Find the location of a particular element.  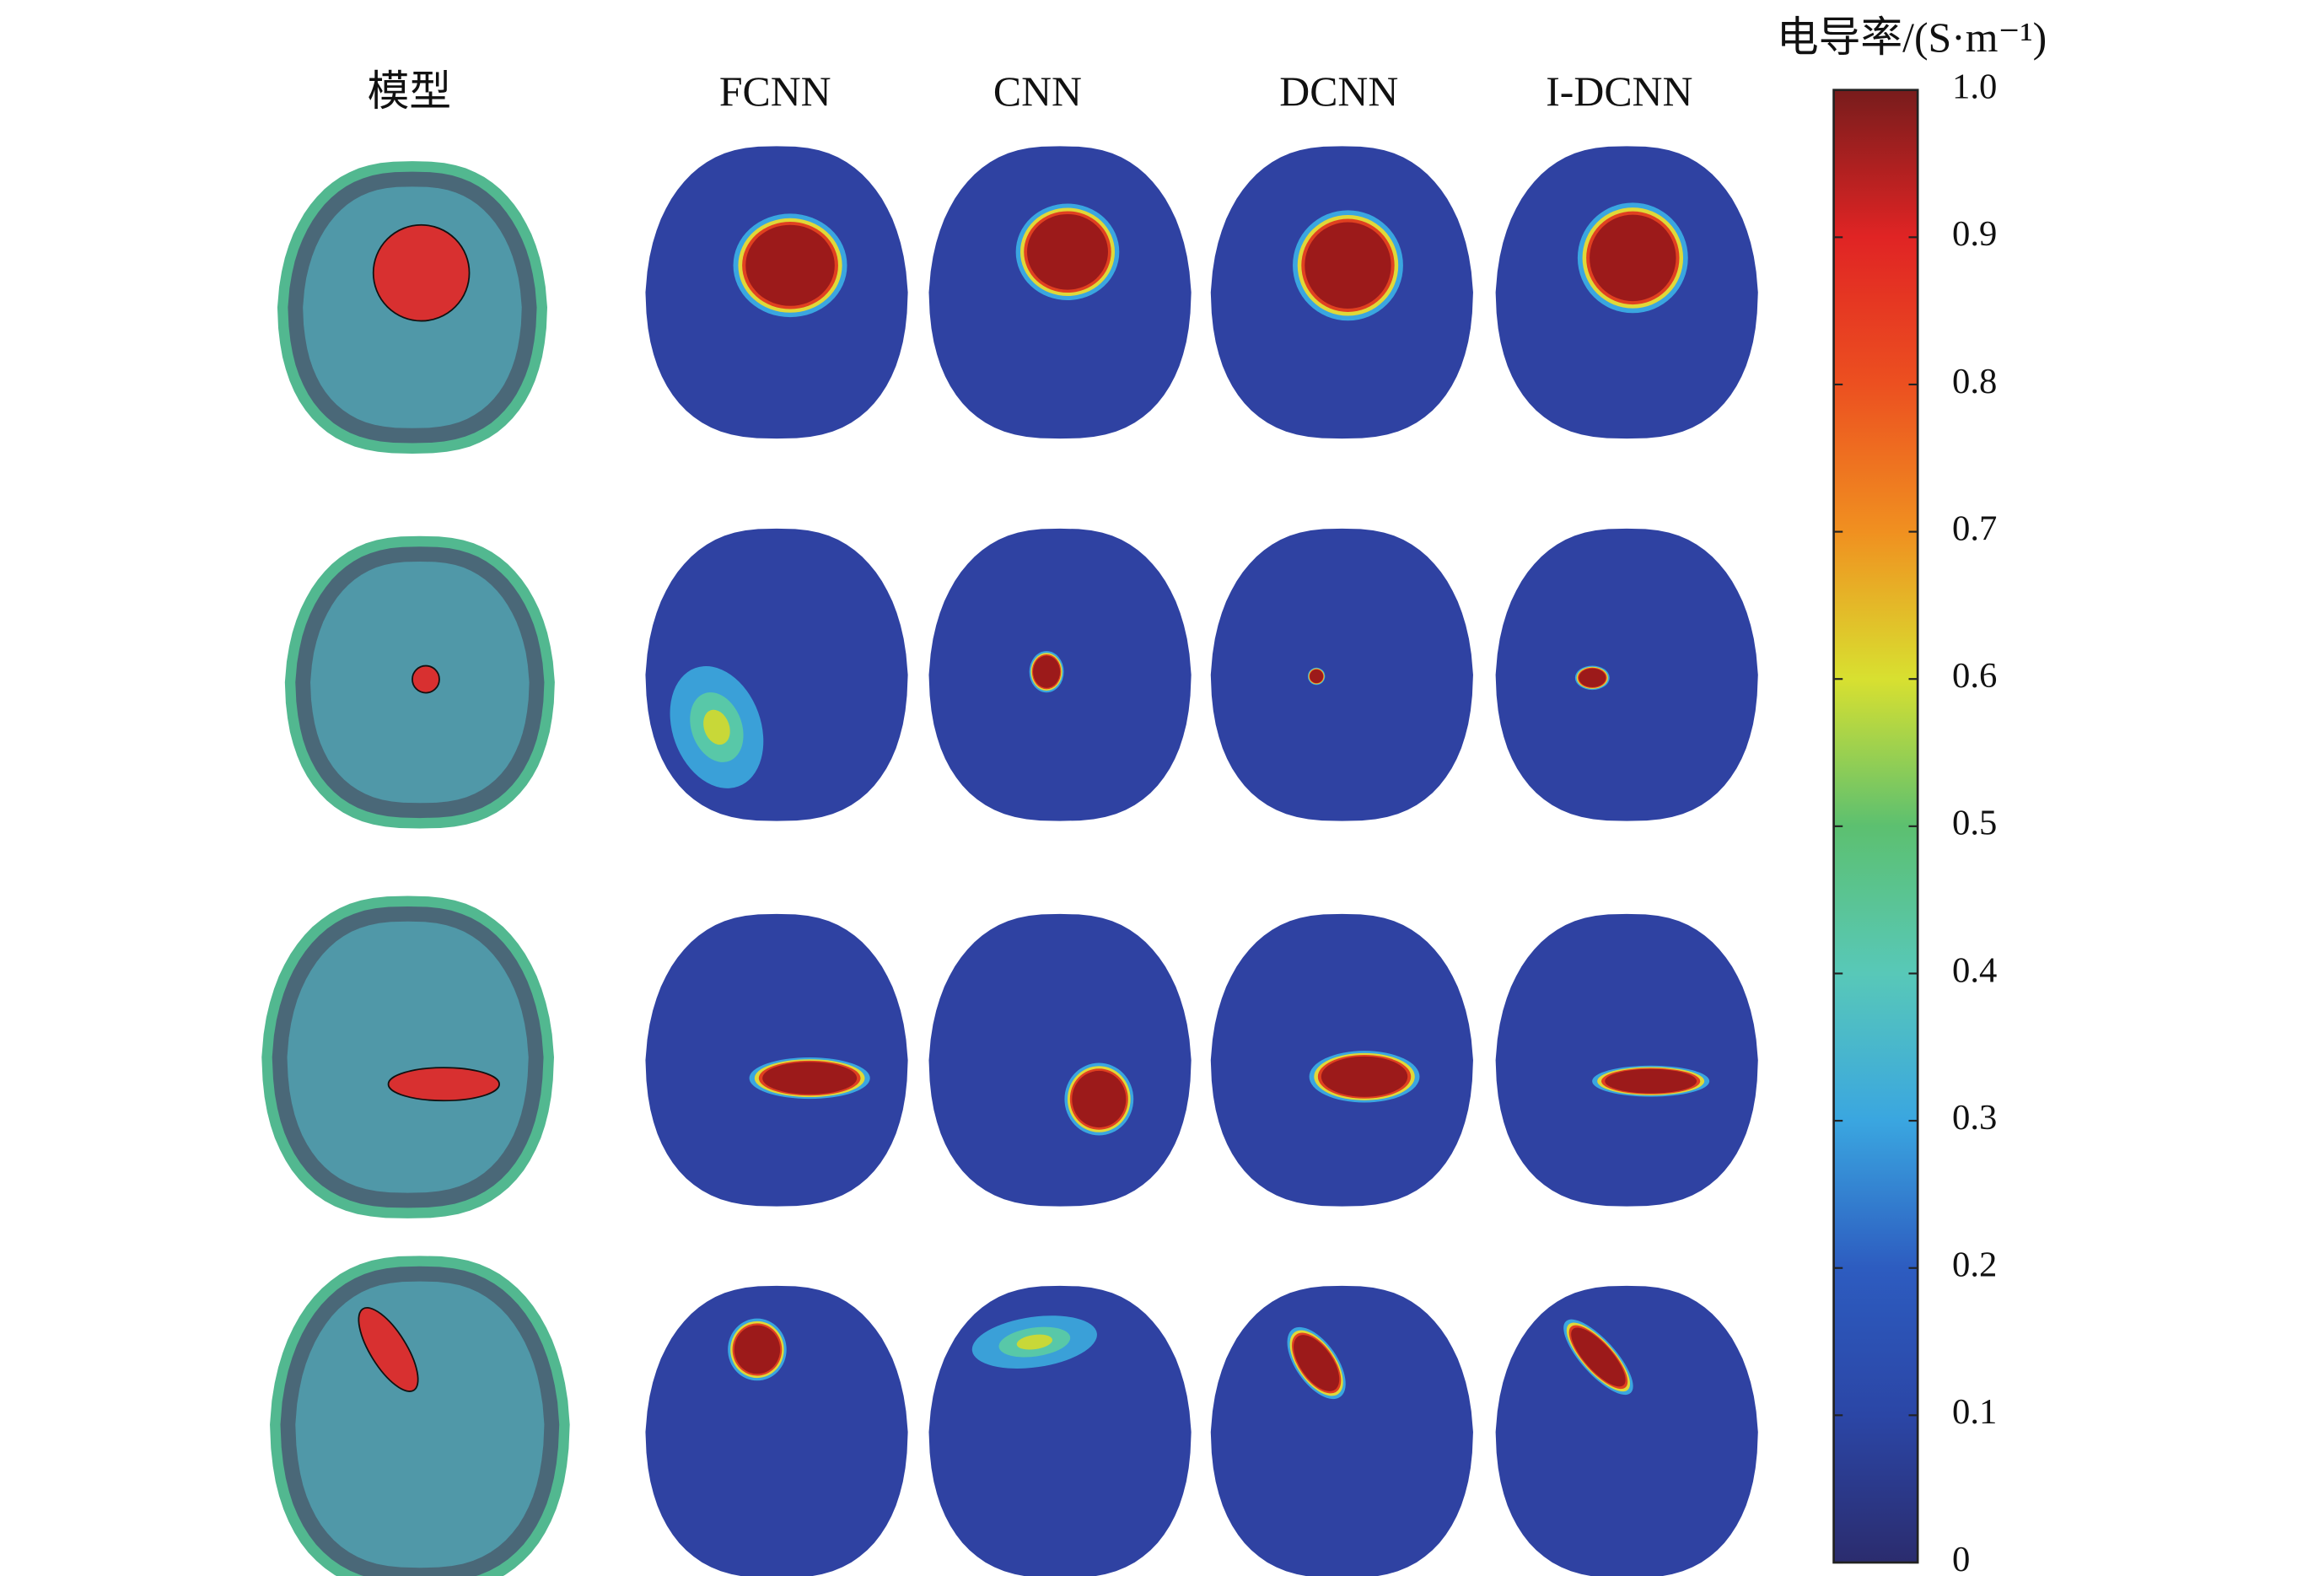

colorbar-tick-label: 0.9 is located at coordinates (1974, 234).